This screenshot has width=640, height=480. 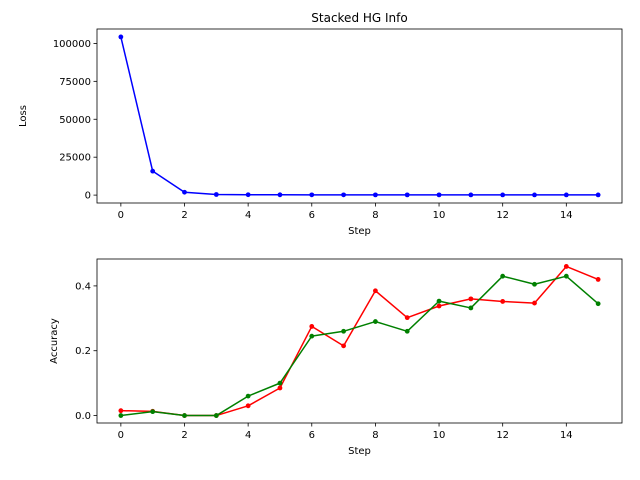 I want to click on accuracy-x-tick-label: 6, so click(x=312, y=435).